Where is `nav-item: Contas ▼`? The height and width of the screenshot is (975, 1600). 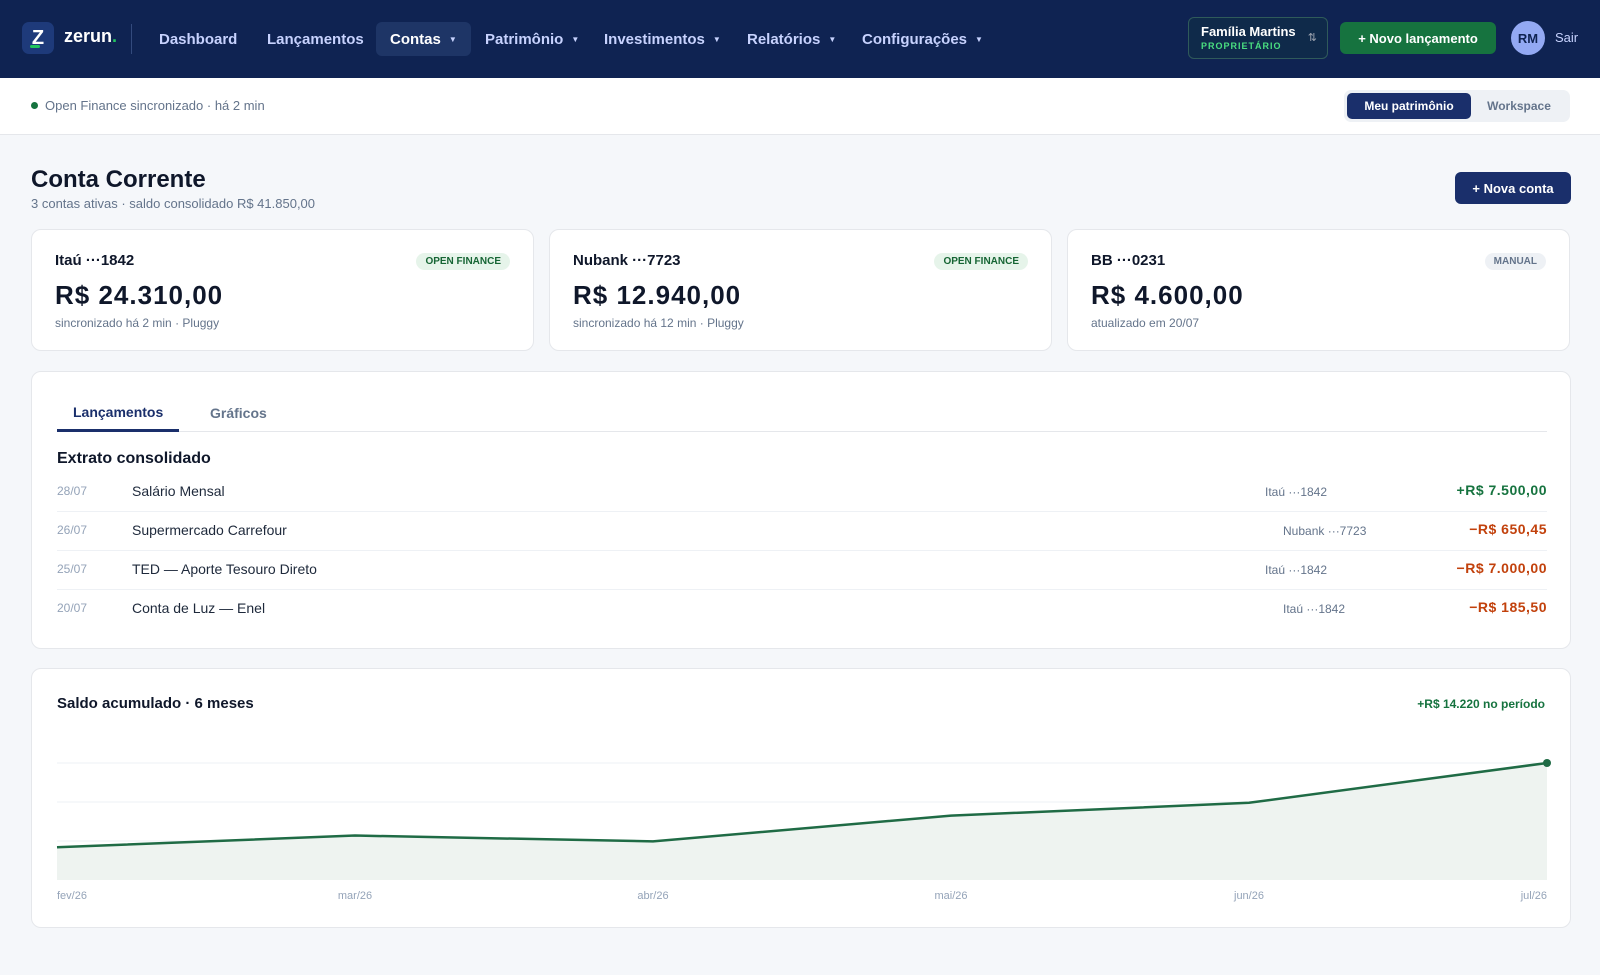
nav-item: Contas ▼ is located at coordinates (423, 39).